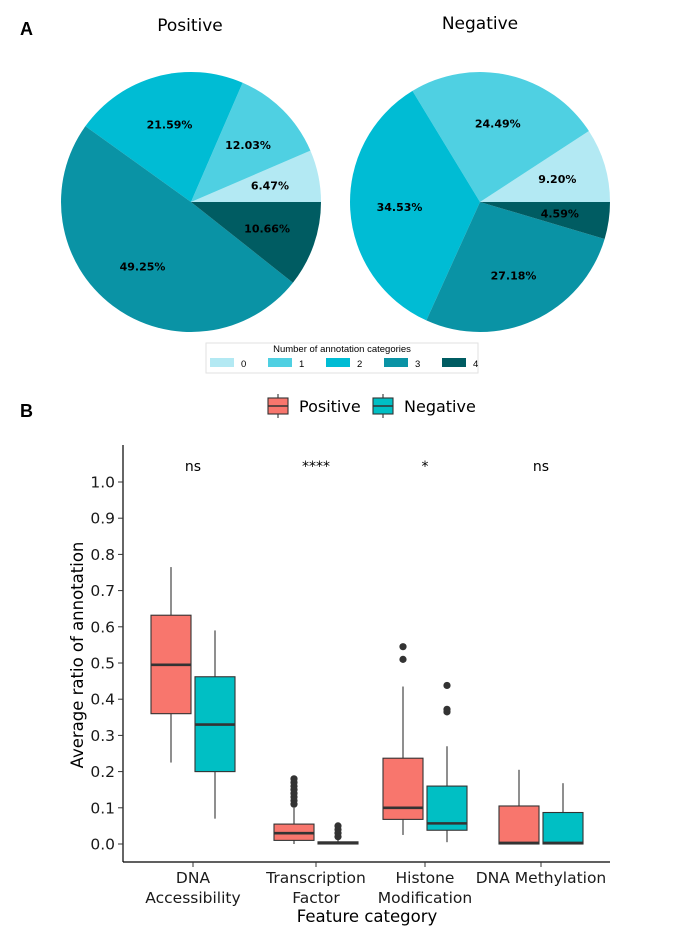 This screenshot has height=937, width=689. What do you see at coordinates (170, 124) in the screenshot?
I see `pie-positive-label-2: 21.59%` at bounding box center [170, 124].